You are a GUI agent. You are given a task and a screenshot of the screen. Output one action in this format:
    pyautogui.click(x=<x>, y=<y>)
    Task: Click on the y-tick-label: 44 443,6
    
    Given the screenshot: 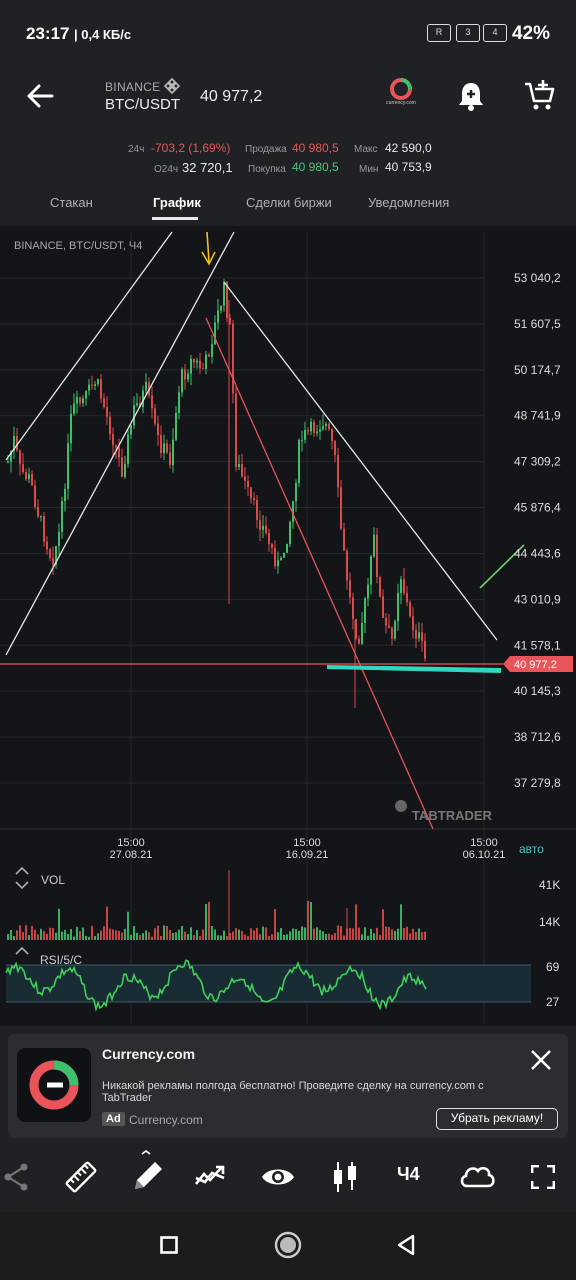 What is the action you would take?
    pyautogui.click(x=537, y=553)
    